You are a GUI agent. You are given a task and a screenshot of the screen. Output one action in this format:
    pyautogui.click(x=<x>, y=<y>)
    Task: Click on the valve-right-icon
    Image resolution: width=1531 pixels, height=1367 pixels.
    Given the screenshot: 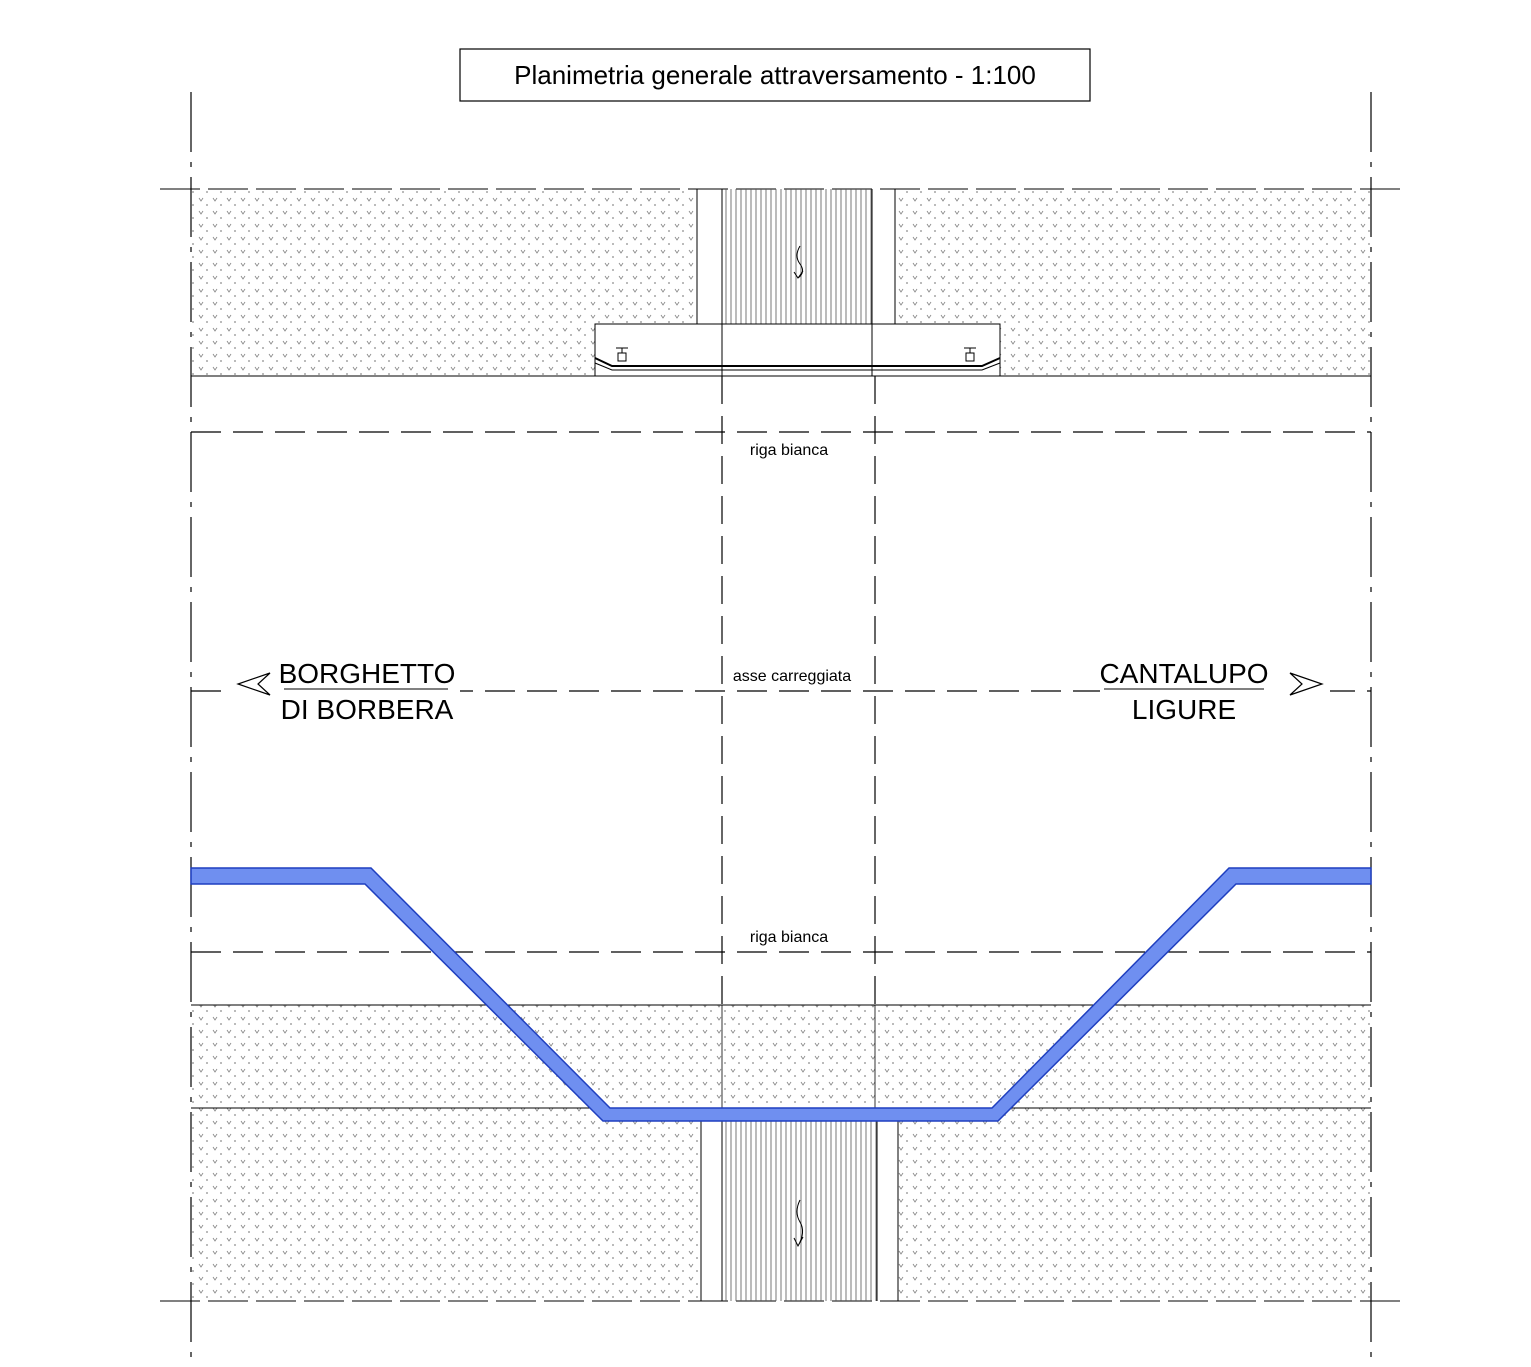 What is the action you would take?
    pyautogui.click(x=970, y=354)
    